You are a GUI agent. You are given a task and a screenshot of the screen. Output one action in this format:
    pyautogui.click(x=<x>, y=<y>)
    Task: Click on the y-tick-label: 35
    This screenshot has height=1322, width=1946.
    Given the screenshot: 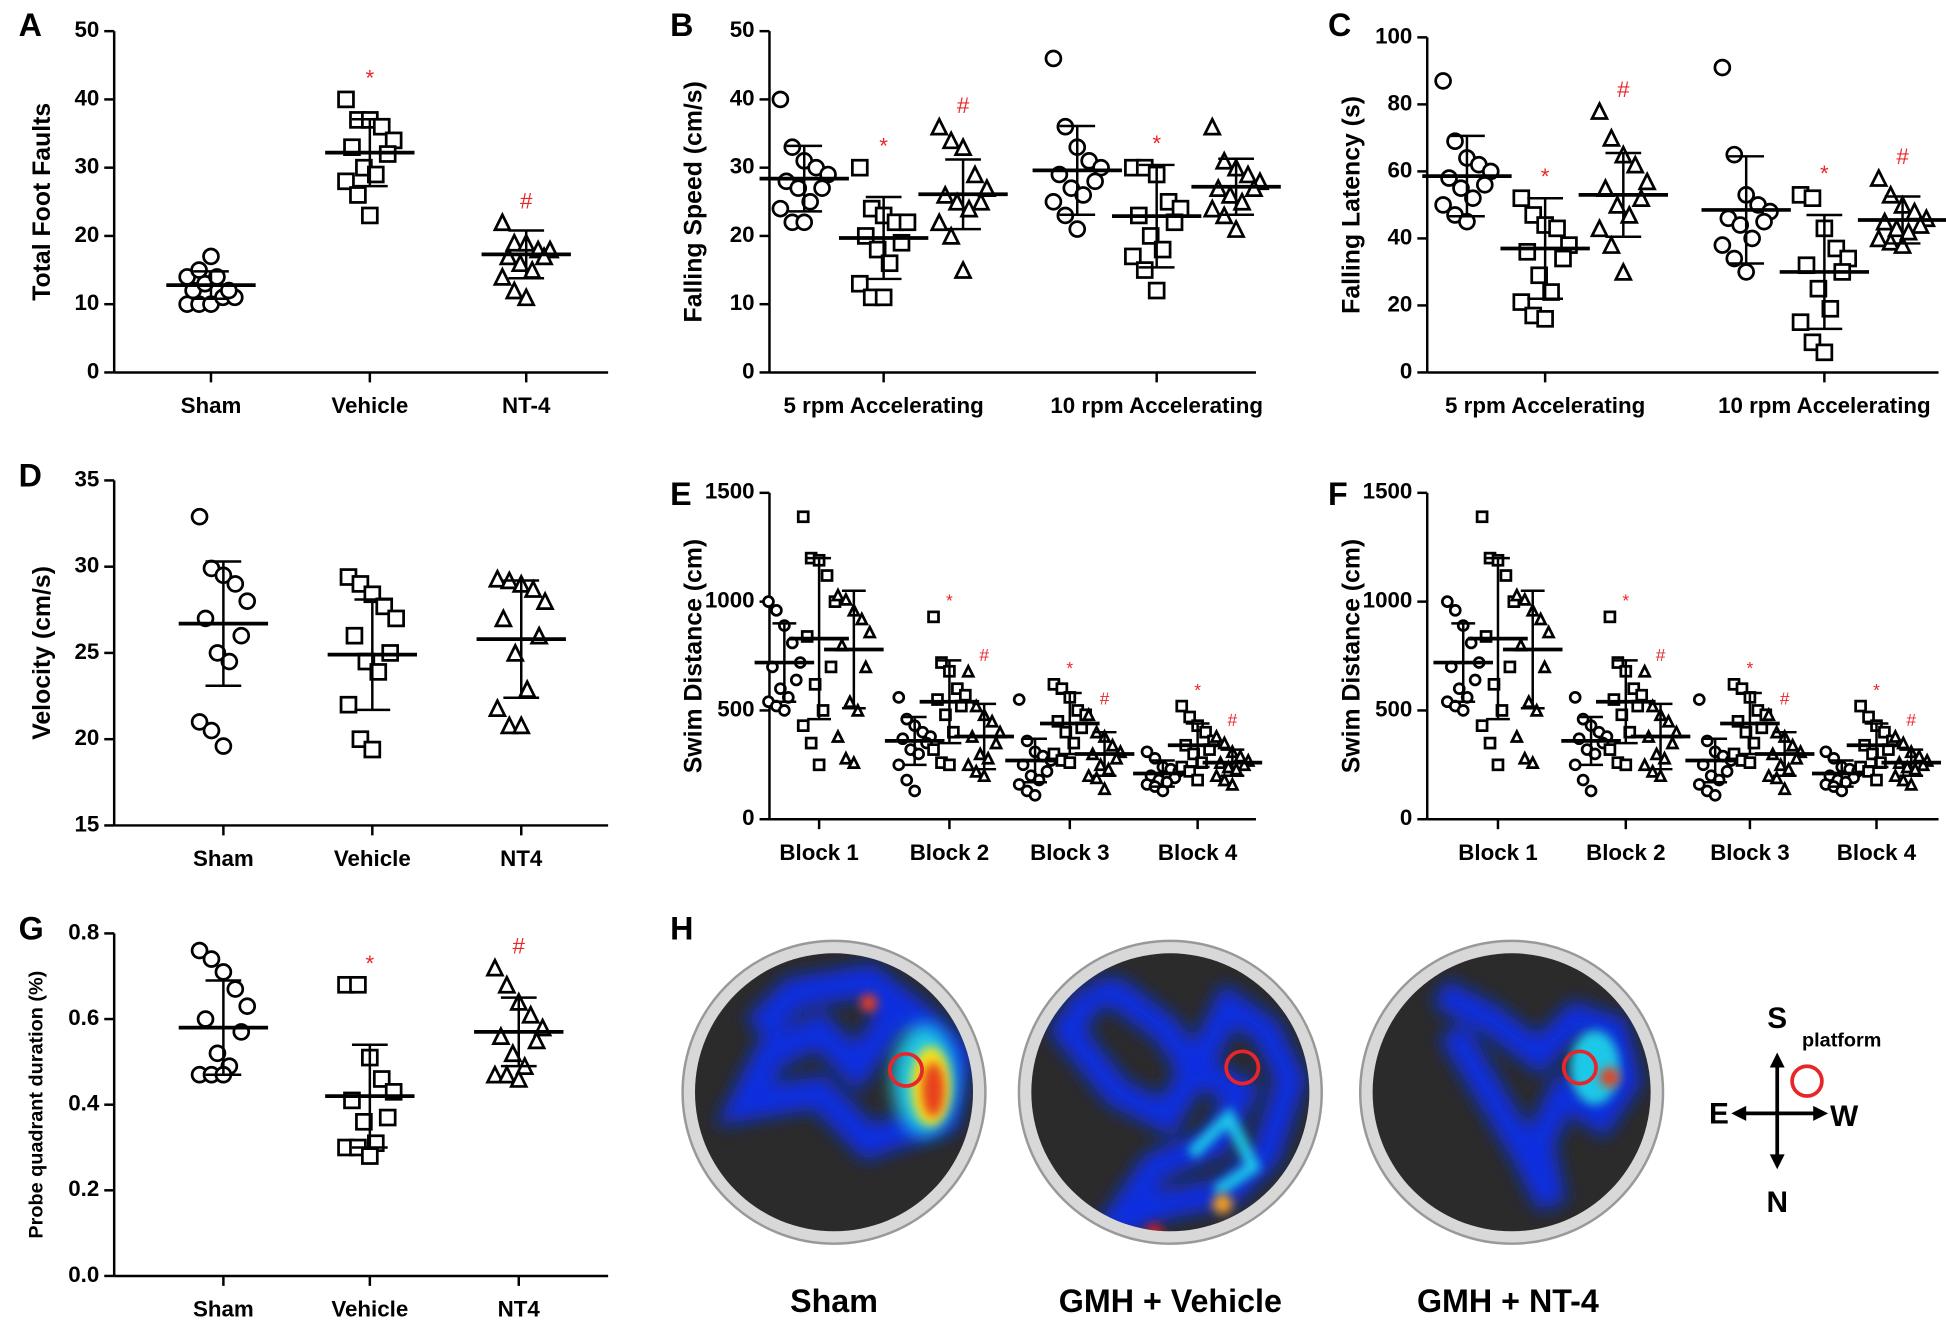 What is the action you would take?
    pyautogui.click(x=86, y=478)
    